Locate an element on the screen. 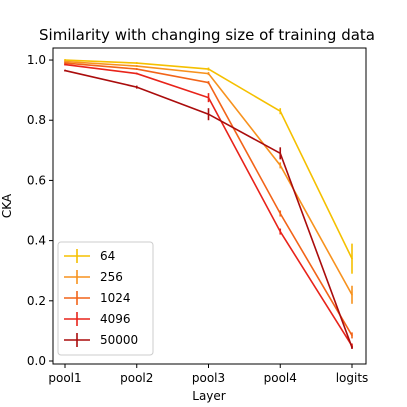  legend-label: 4096 is located at coordinates (115, 319).